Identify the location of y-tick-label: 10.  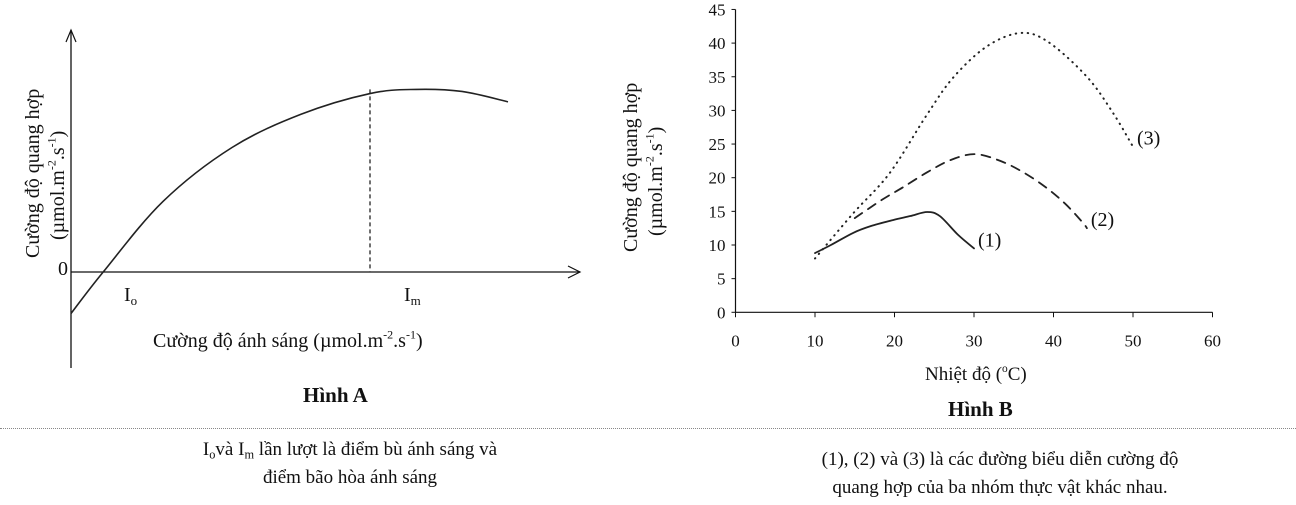
(717, 245).